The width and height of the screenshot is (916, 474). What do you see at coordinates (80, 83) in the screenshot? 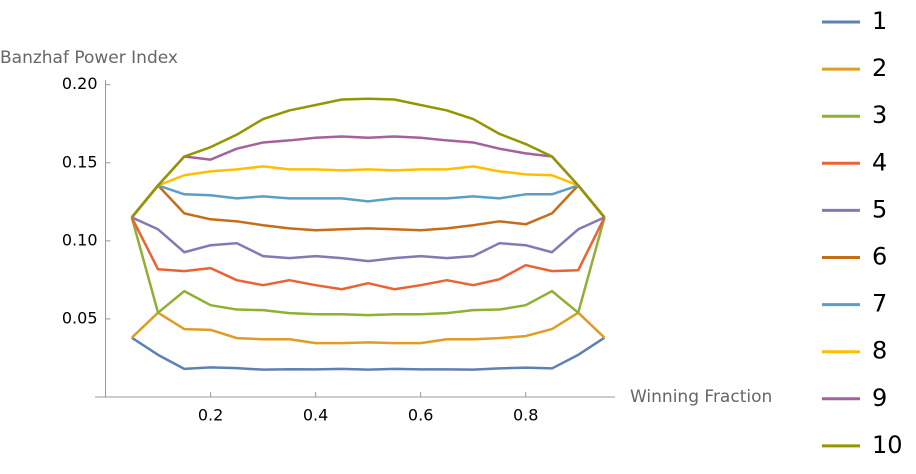
I see `y-tick-label: 0.20` at bounding box center [80, 83].